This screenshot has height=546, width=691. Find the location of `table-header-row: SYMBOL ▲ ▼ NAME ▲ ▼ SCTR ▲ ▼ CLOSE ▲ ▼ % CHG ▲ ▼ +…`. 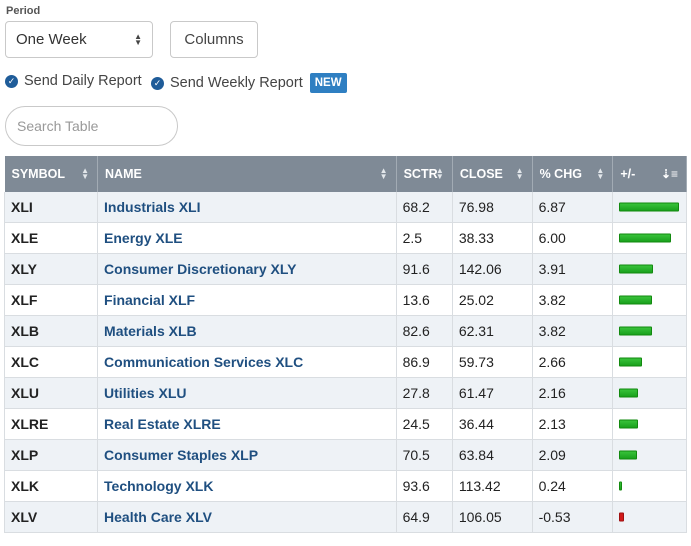

table-header-row: SYMBOL ▲ ▼ NAME ▲ ▼ SCTR ▲ ▼ CLOSE ▲ ▼ % CHG ▲ ▼ +… is located at coordinates (345, 174).